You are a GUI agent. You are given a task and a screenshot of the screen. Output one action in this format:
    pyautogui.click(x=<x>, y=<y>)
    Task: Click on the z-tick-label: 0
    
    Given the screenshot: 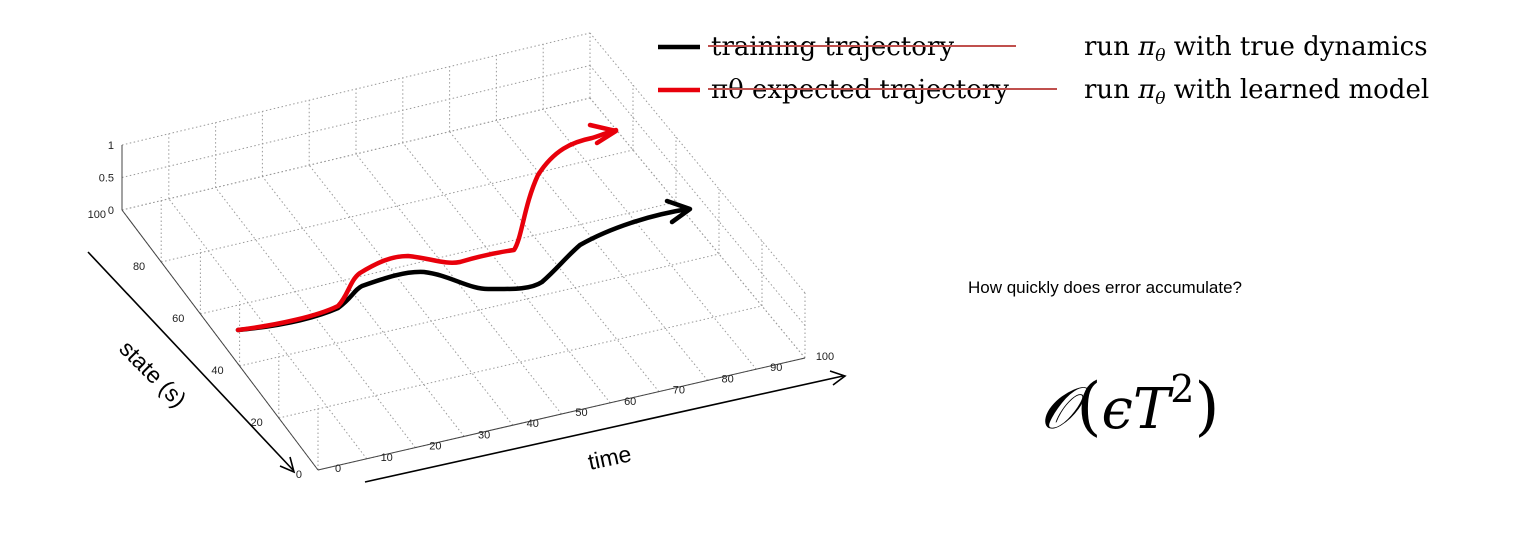 What is the action you would take?
    pyautogui.click(x=111, y=211)
    